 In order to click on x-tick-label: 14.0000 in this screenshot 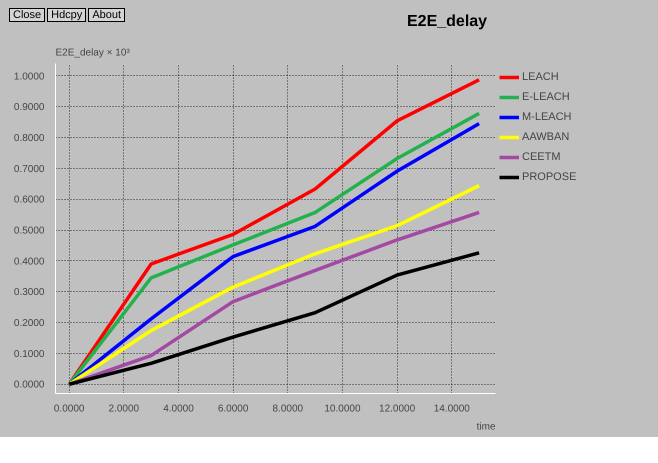, I will do `click(452, 409)`.